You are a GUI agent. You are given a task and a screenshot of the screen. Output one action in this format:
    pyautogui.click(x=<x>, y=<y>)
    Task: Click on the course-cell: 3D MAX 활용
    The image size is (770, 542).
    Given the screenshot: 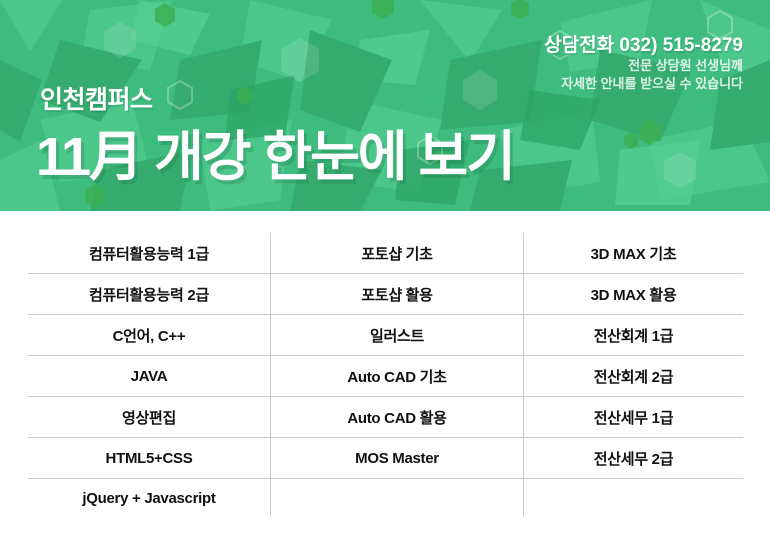 What is the action you would take?
    pyautogui.click(x=633, y=295)
    